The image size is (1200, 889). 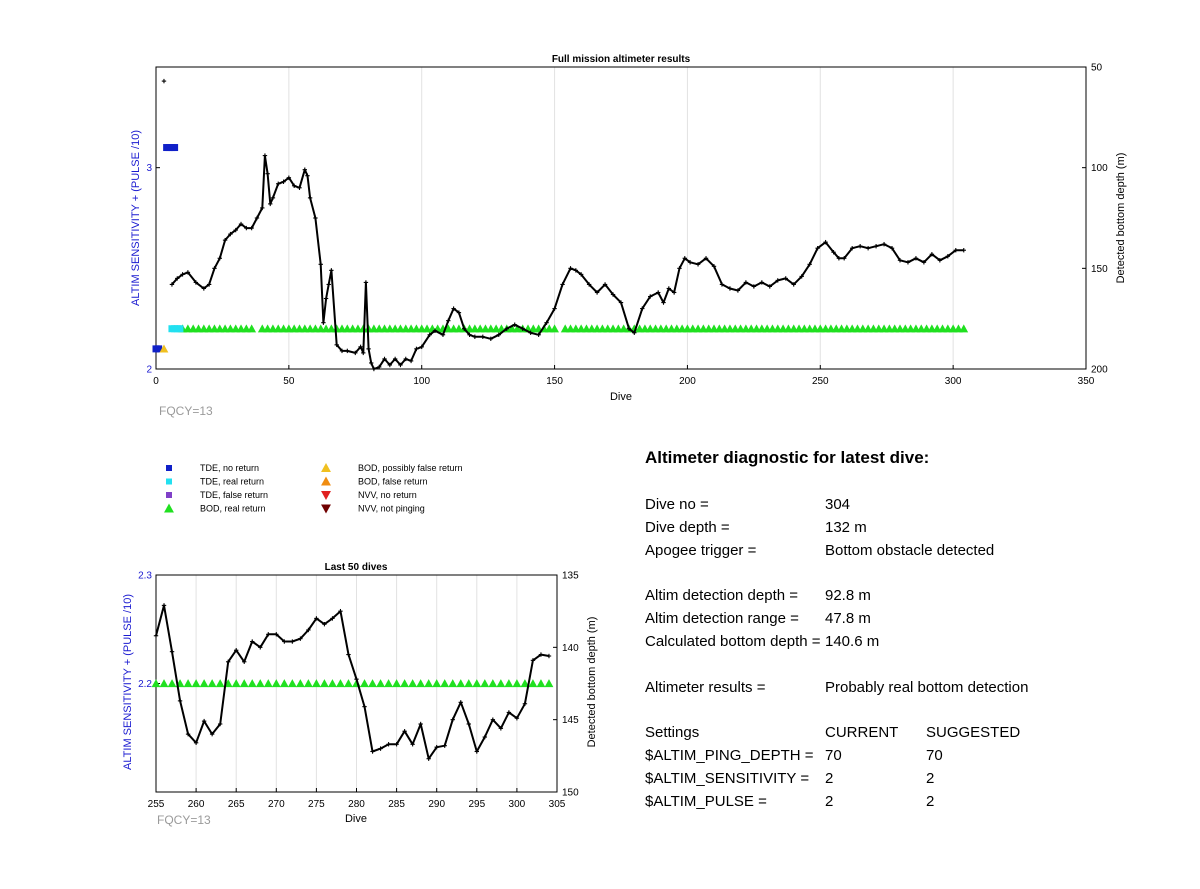 I want to click on x-tick-label: 200, so click(x=687, y=381).